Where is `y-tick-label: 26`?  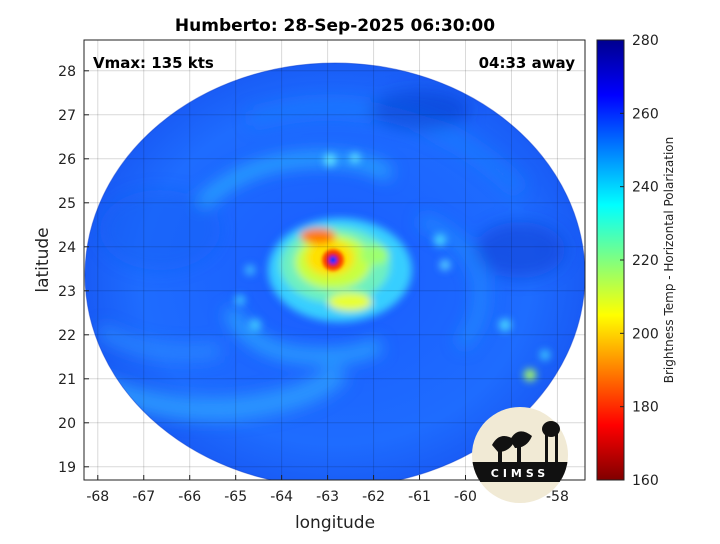
y-tick-label: 26 is located at coordinates (67, 160).